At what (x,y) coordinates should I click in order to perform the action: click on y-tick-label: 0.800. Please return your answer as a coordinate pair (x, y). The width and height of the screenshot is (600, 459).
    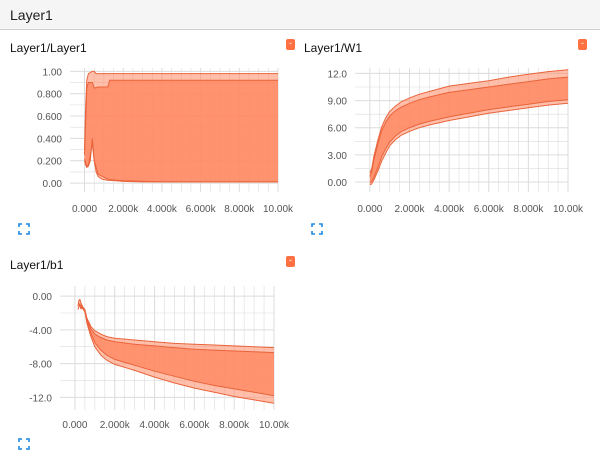
    Looking at the image, I should click on (49, 95).